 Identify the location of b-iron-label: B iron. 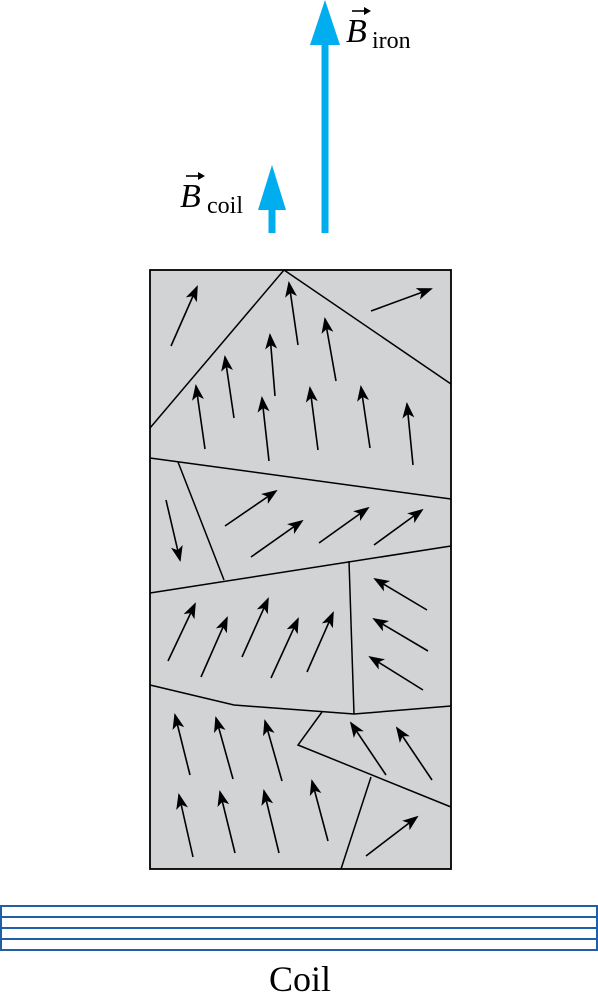
(378, 30).